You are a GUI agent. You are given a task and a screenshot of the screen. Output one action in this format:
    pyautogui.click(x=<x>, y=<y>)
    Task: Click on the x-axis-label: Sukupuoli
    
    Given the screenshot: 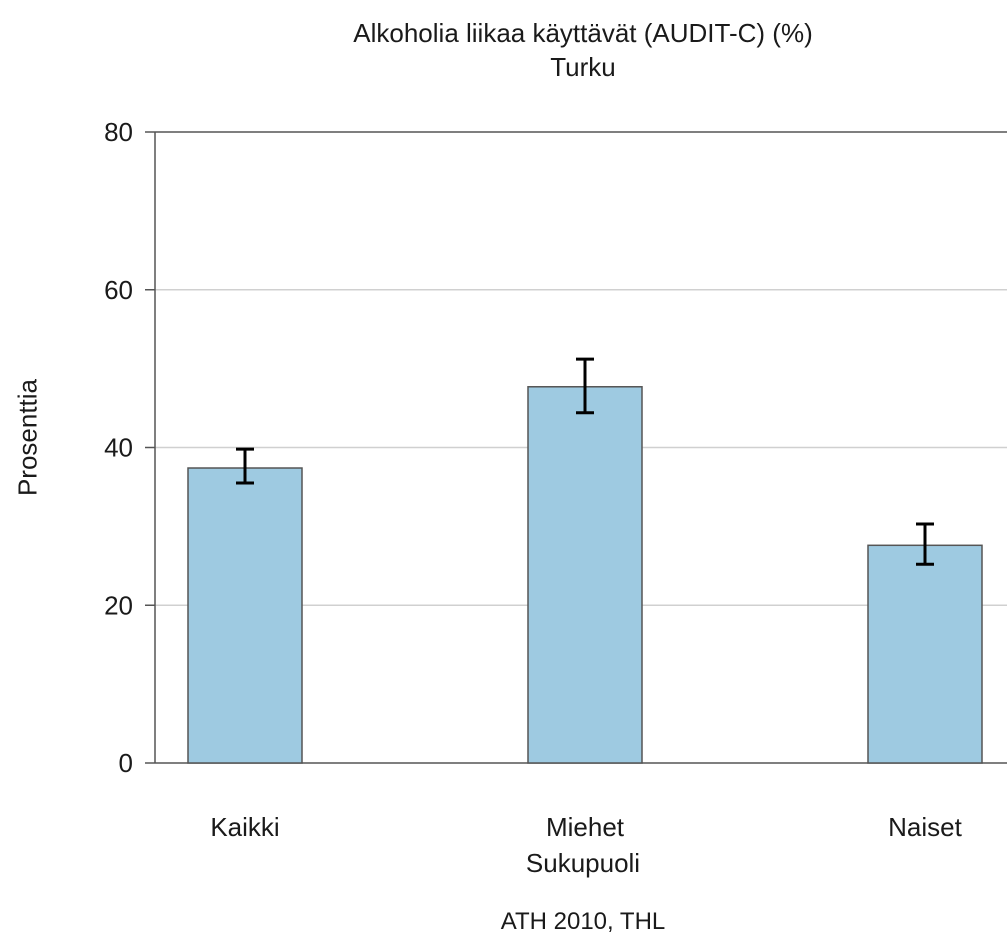 What is the action you would take?
    pyautogui.click(x=583, y=863)
    